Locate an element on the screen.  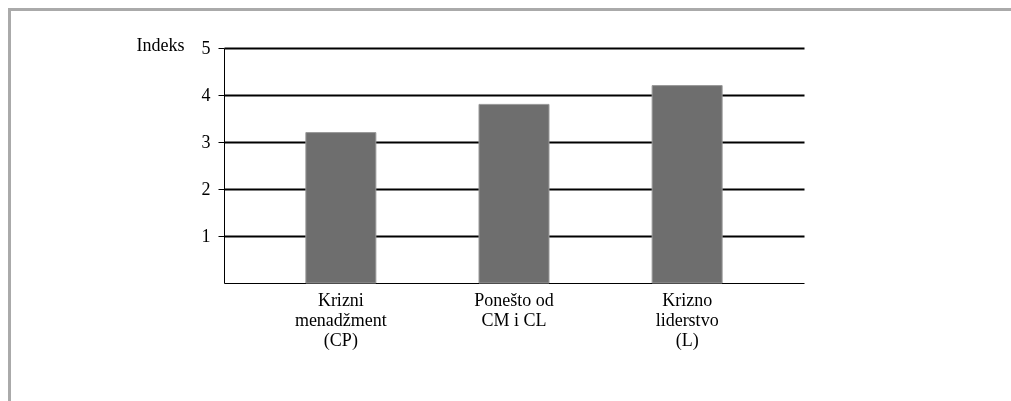
y-tick-label: 2 is located at coordinates (206, 188).